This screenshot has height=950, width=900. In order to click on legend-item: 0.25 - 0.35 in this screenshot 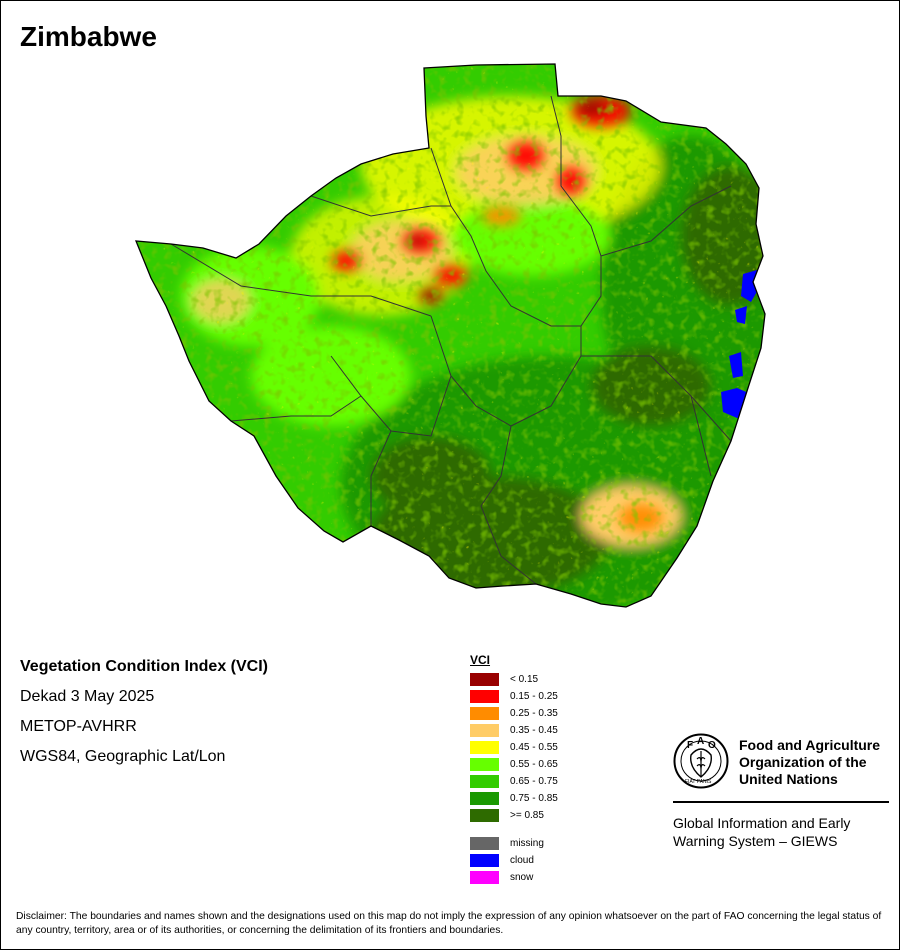, I will do `click(514, 713)`.